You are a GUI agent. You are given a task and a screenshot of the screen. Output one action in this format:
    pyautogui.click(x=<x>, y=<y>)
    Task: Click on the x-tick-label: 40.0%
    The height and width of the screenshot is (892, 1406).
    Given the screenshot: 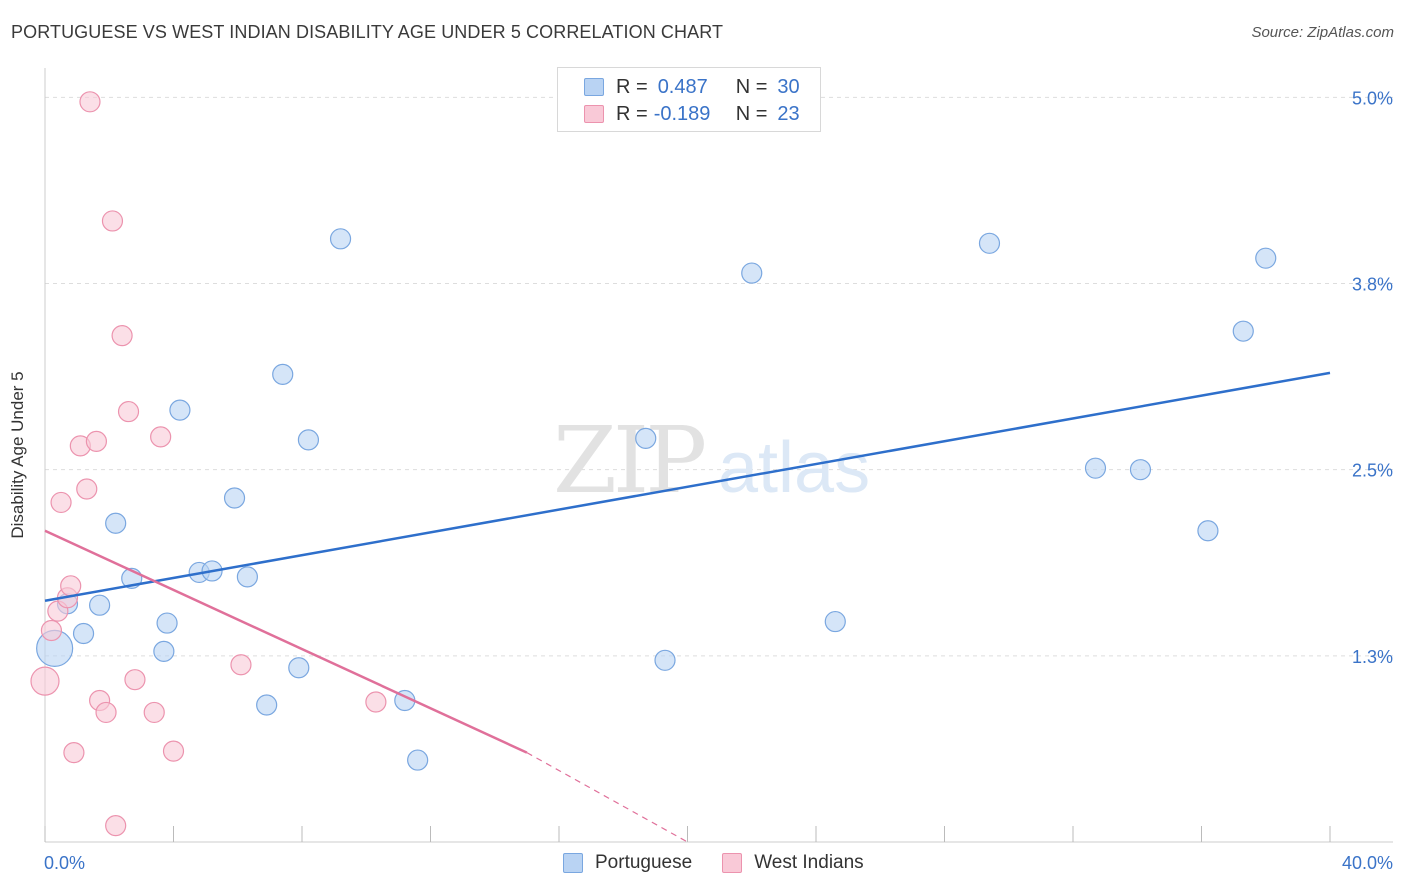 What is the action you would take?
    pyautogui.click(x=1367, y=863)
    